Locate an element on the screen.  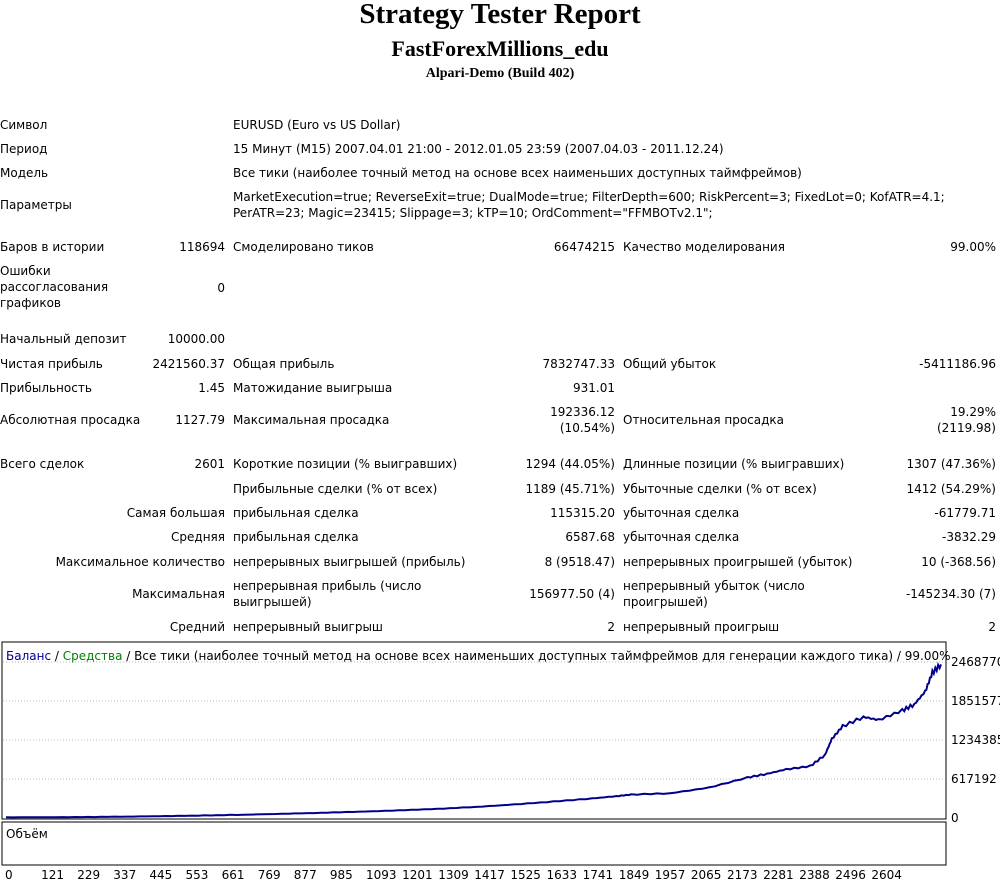
bars-label: Баров в истории is located at coordinates (52, 247).